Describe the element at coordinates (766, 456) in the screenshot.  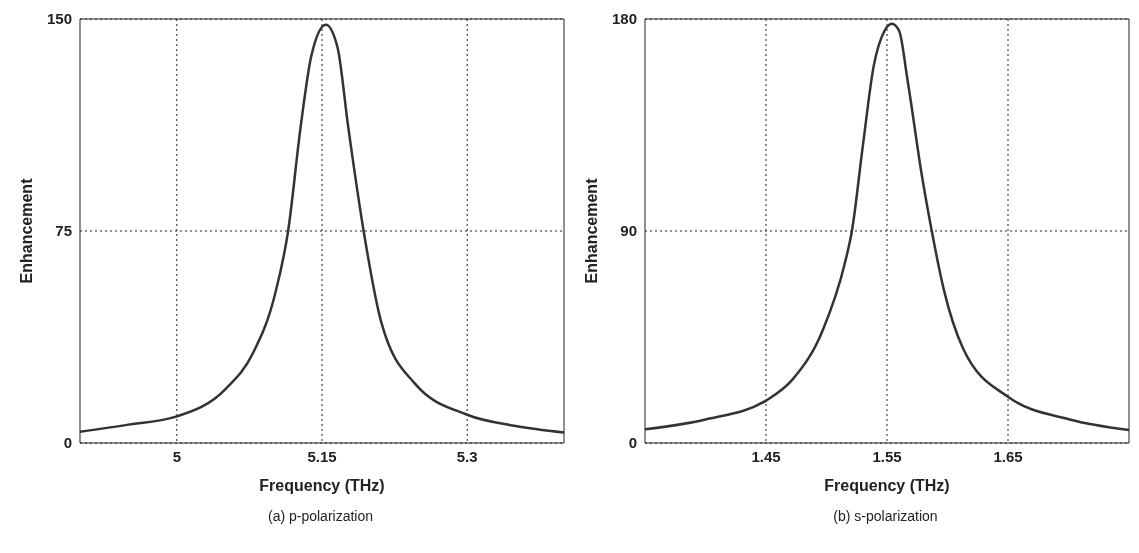
I see `x-tick-label: 1.45` at that location.